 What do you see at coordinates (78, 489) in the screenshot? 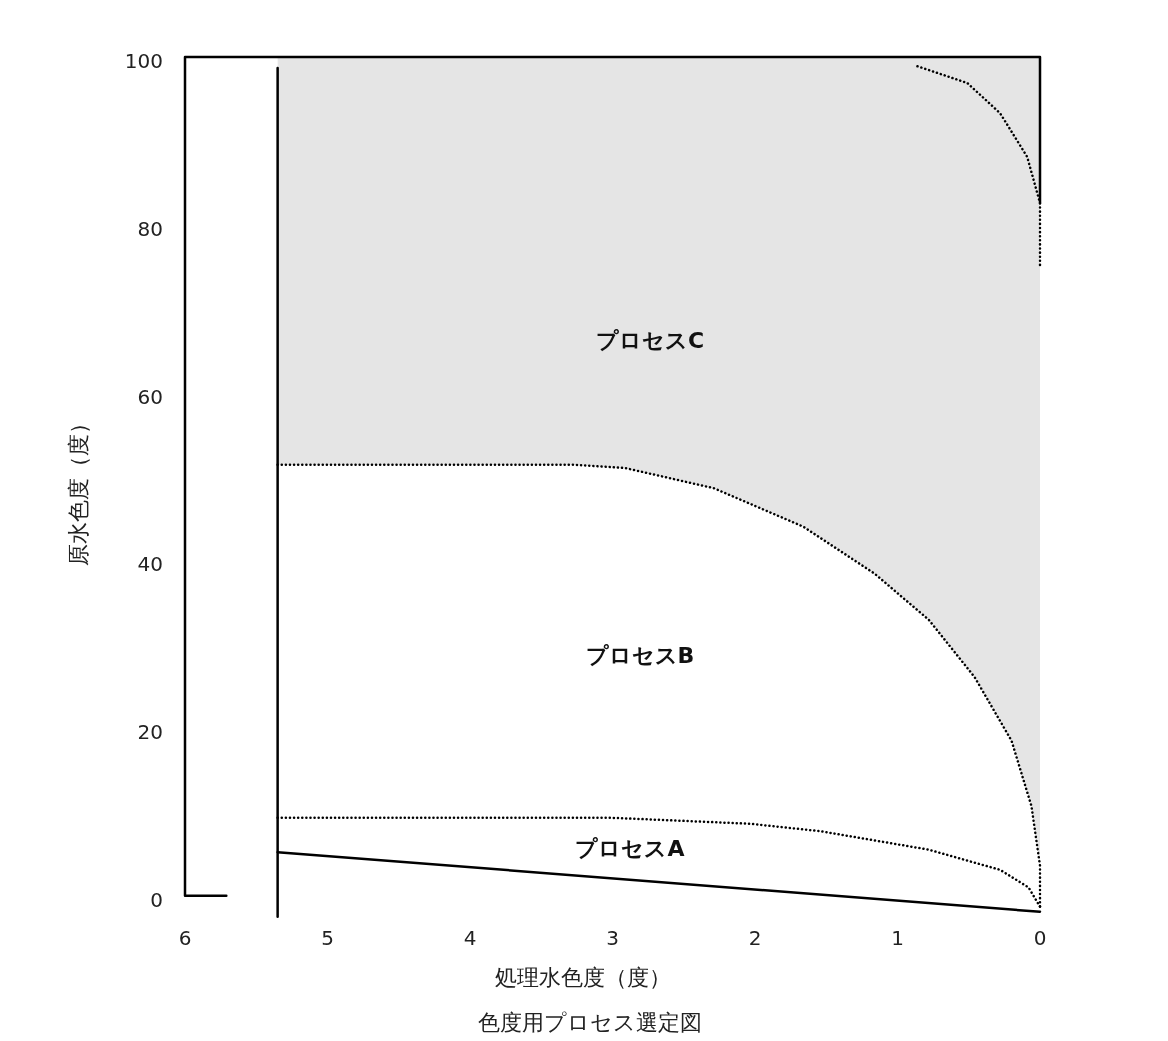
I see `y-axis-title: 原水色度（度）` at bounding box center [78, 489].